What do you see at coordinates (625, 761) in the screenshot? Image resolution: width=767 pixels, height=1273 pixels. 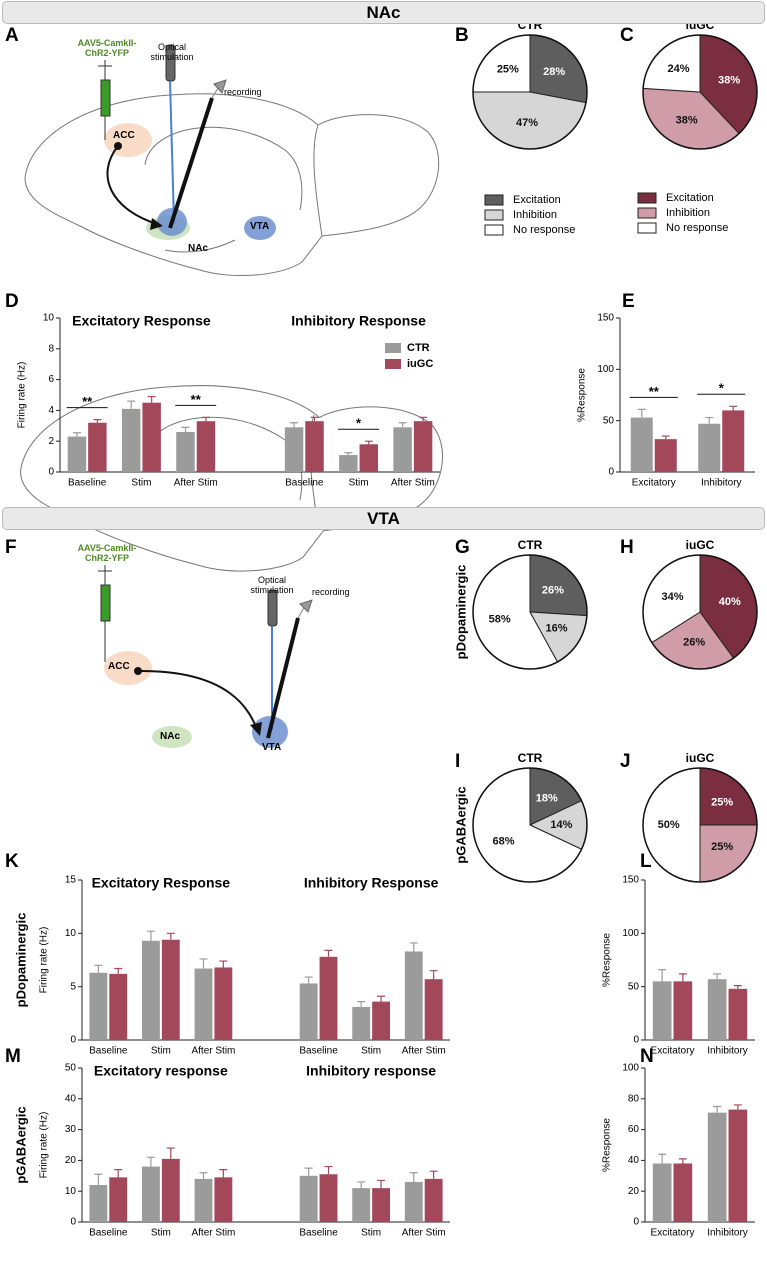 I see `panel-letter: J` at bounding box center [625, 761].